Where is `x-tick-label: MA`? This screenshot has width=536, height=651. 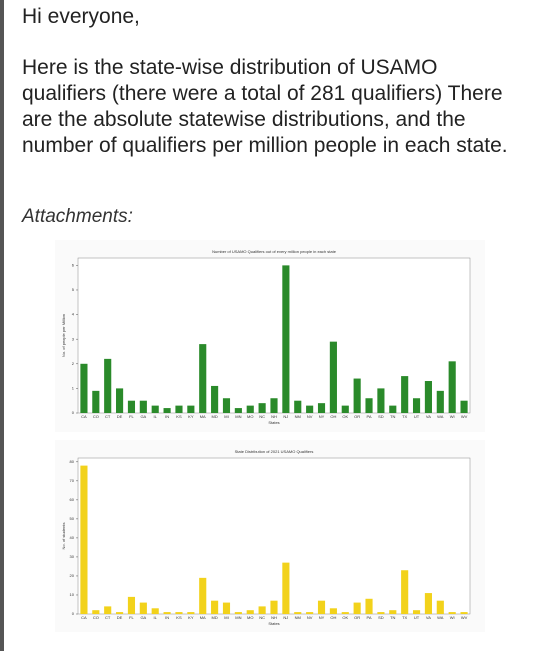
x-tick-label: MA is located at coordinates (203, 416).